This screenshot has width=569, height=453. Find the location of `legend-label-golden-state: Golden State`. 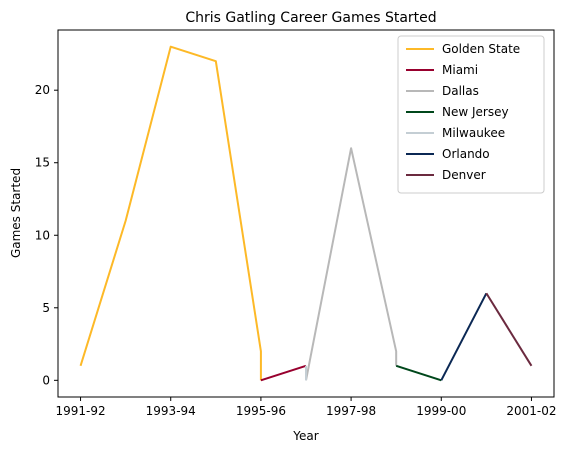

legend-label-golden-state: Golden State is located at coordinates (481, 49).